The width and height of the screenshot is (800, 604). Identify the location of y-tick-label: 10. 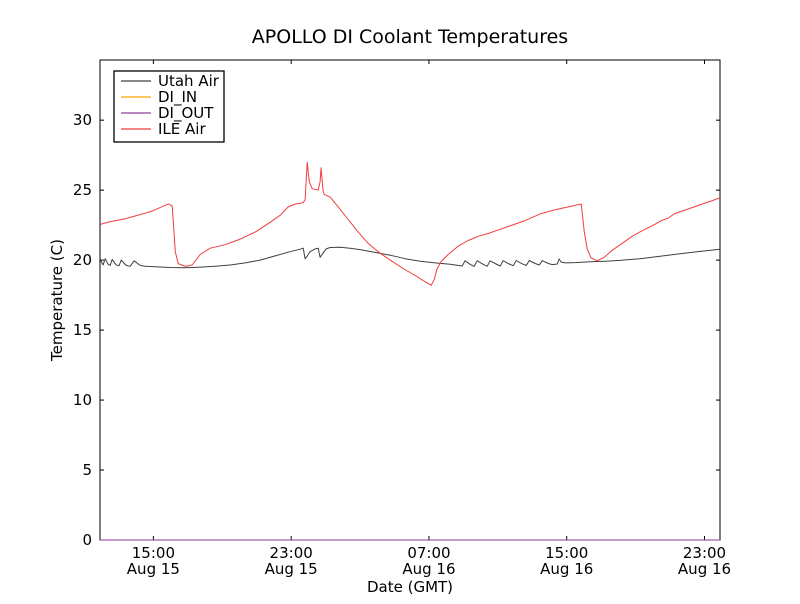
(82, 400).